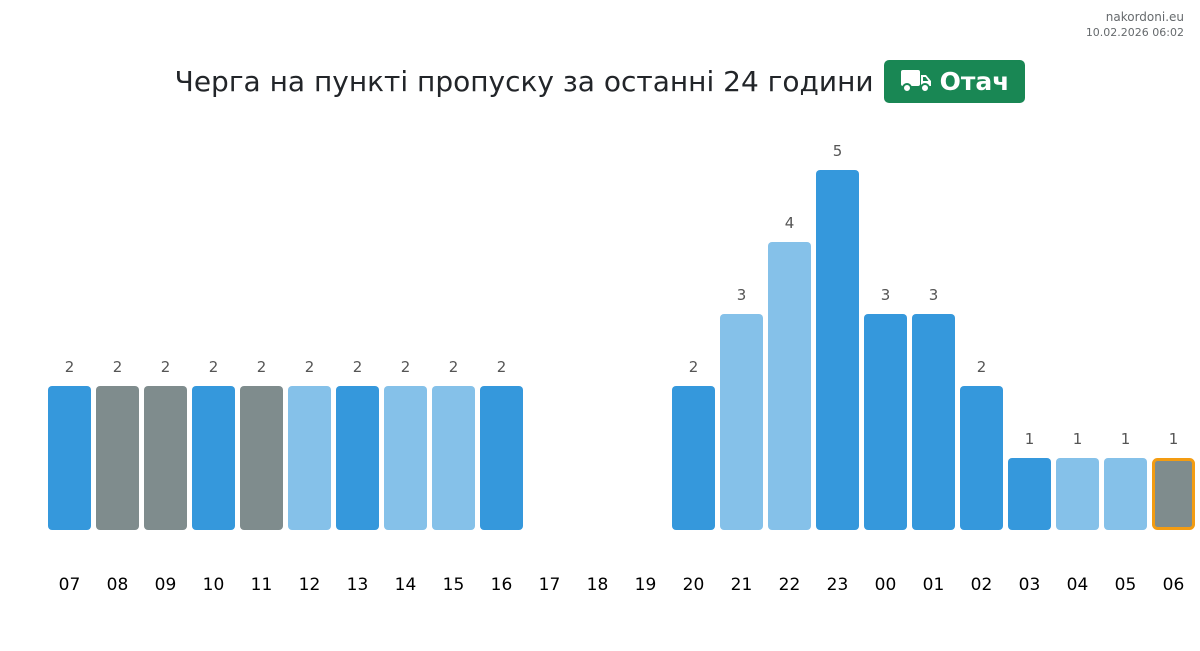 Image resolution: width=1200 pixels, height=651 pixels. I want to click on tick-label-02: 02, so click(982, 585).